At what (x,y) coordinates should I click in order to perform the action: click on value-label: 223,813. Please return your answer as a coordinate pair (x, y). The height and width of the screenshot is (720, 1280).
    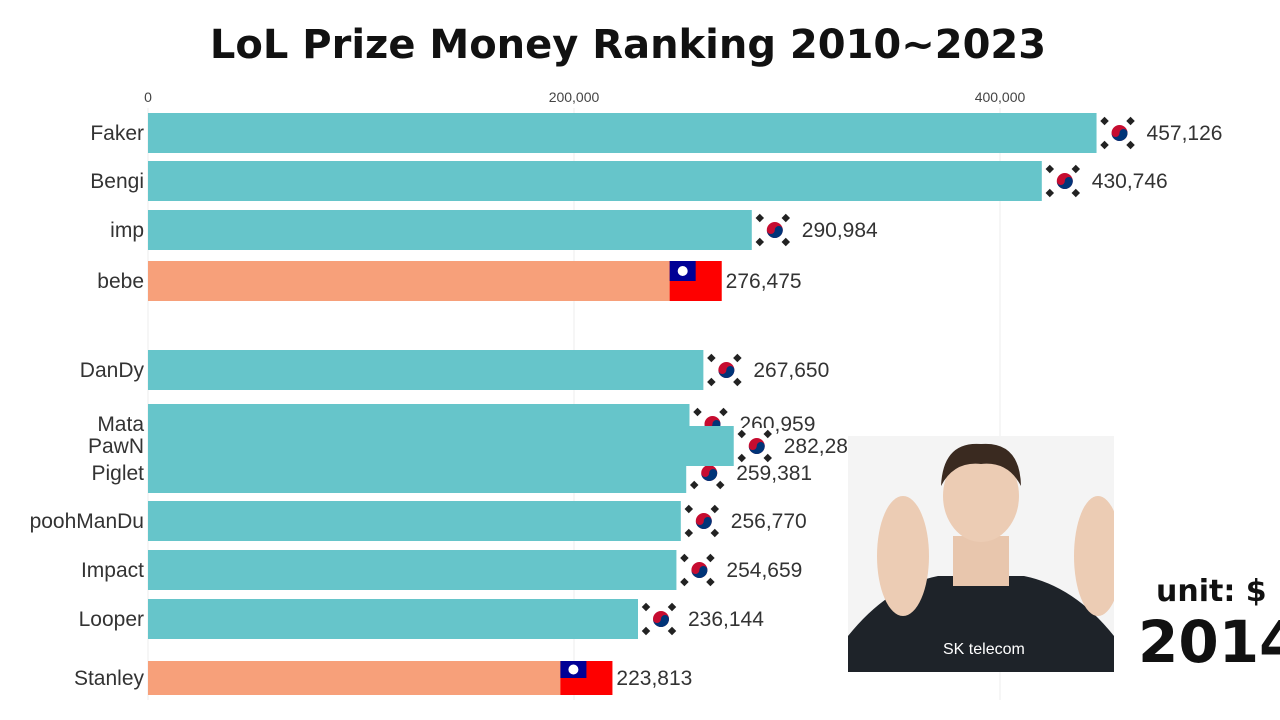
    Looking at the image, I should click on (654, 678).